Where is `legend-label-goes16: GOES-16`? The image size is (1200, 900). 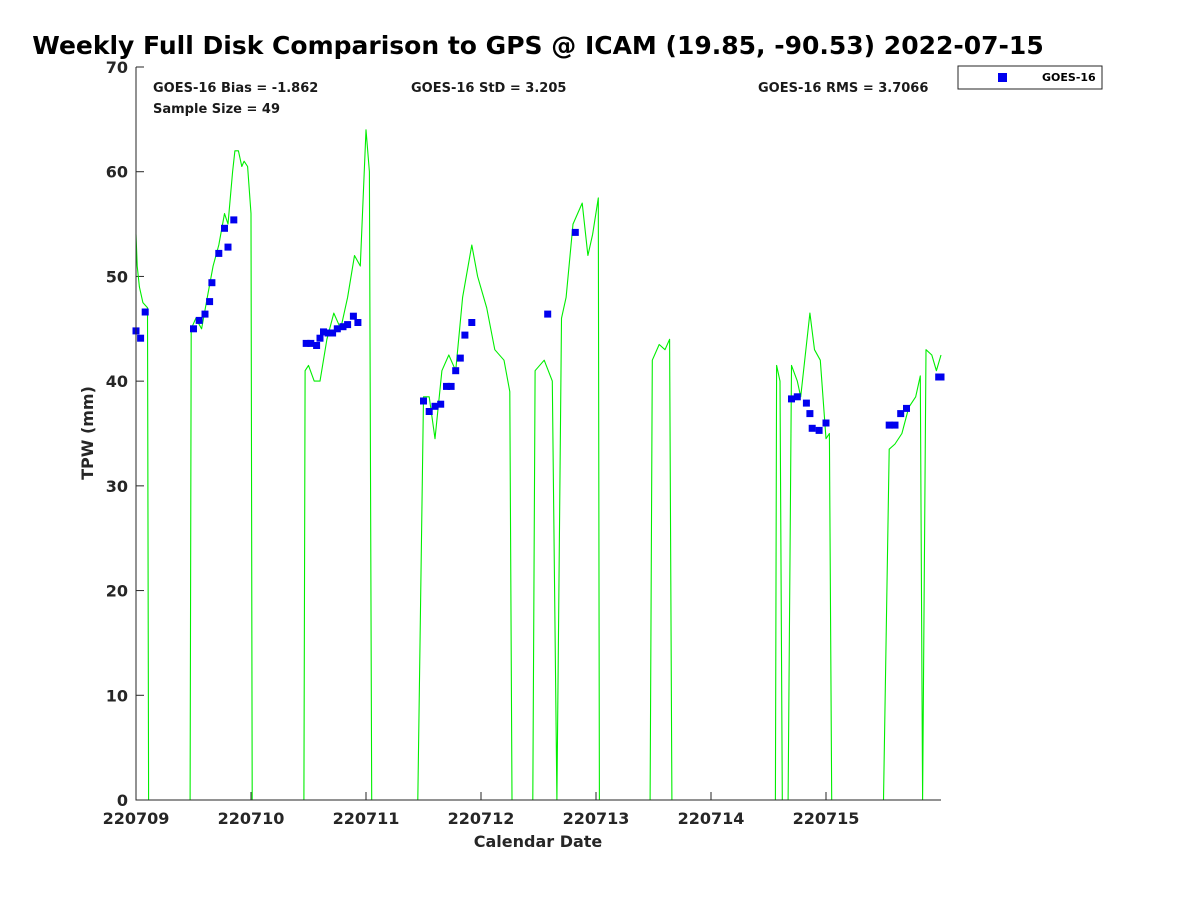 legend-label-goes16: GOES-16 is located at coordinates (1069, 77).